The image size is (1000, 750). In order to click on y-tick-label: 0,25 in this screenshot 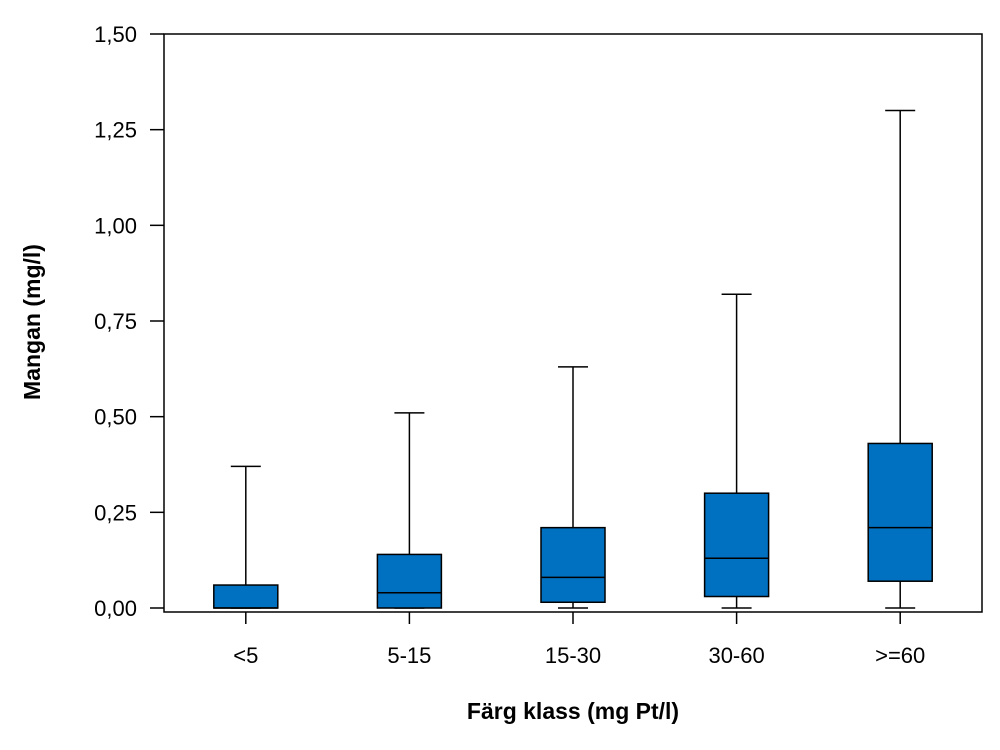, I will do `click(115, 512)`.